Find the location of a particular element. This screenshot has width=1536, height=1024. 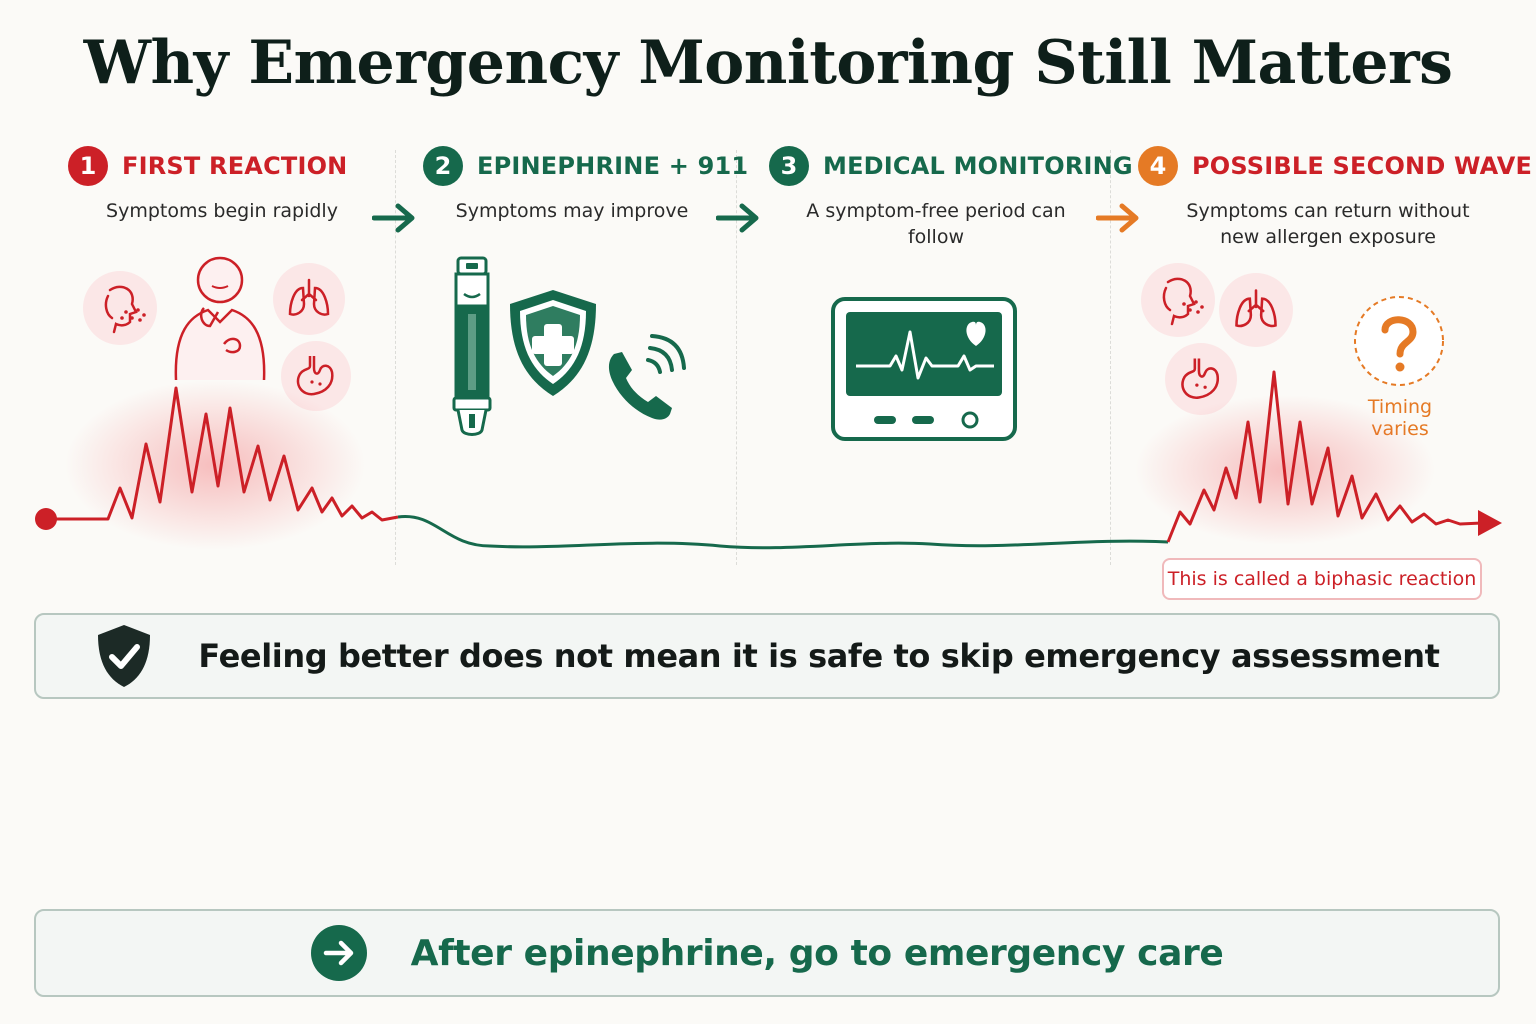

auto-injector-icon is located at coordinates (472, 346).